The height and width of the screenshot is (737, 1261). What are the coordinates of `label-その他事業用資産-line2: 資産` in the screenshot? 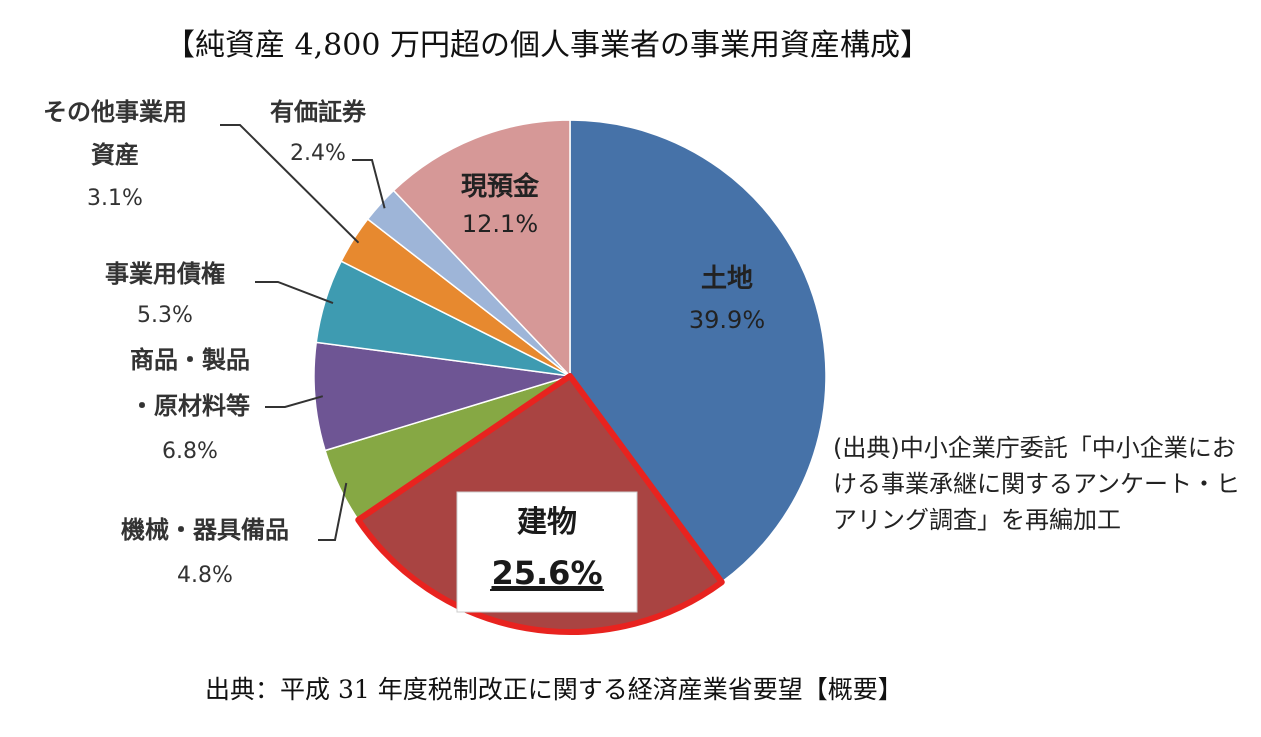 It's located at (115, 155).